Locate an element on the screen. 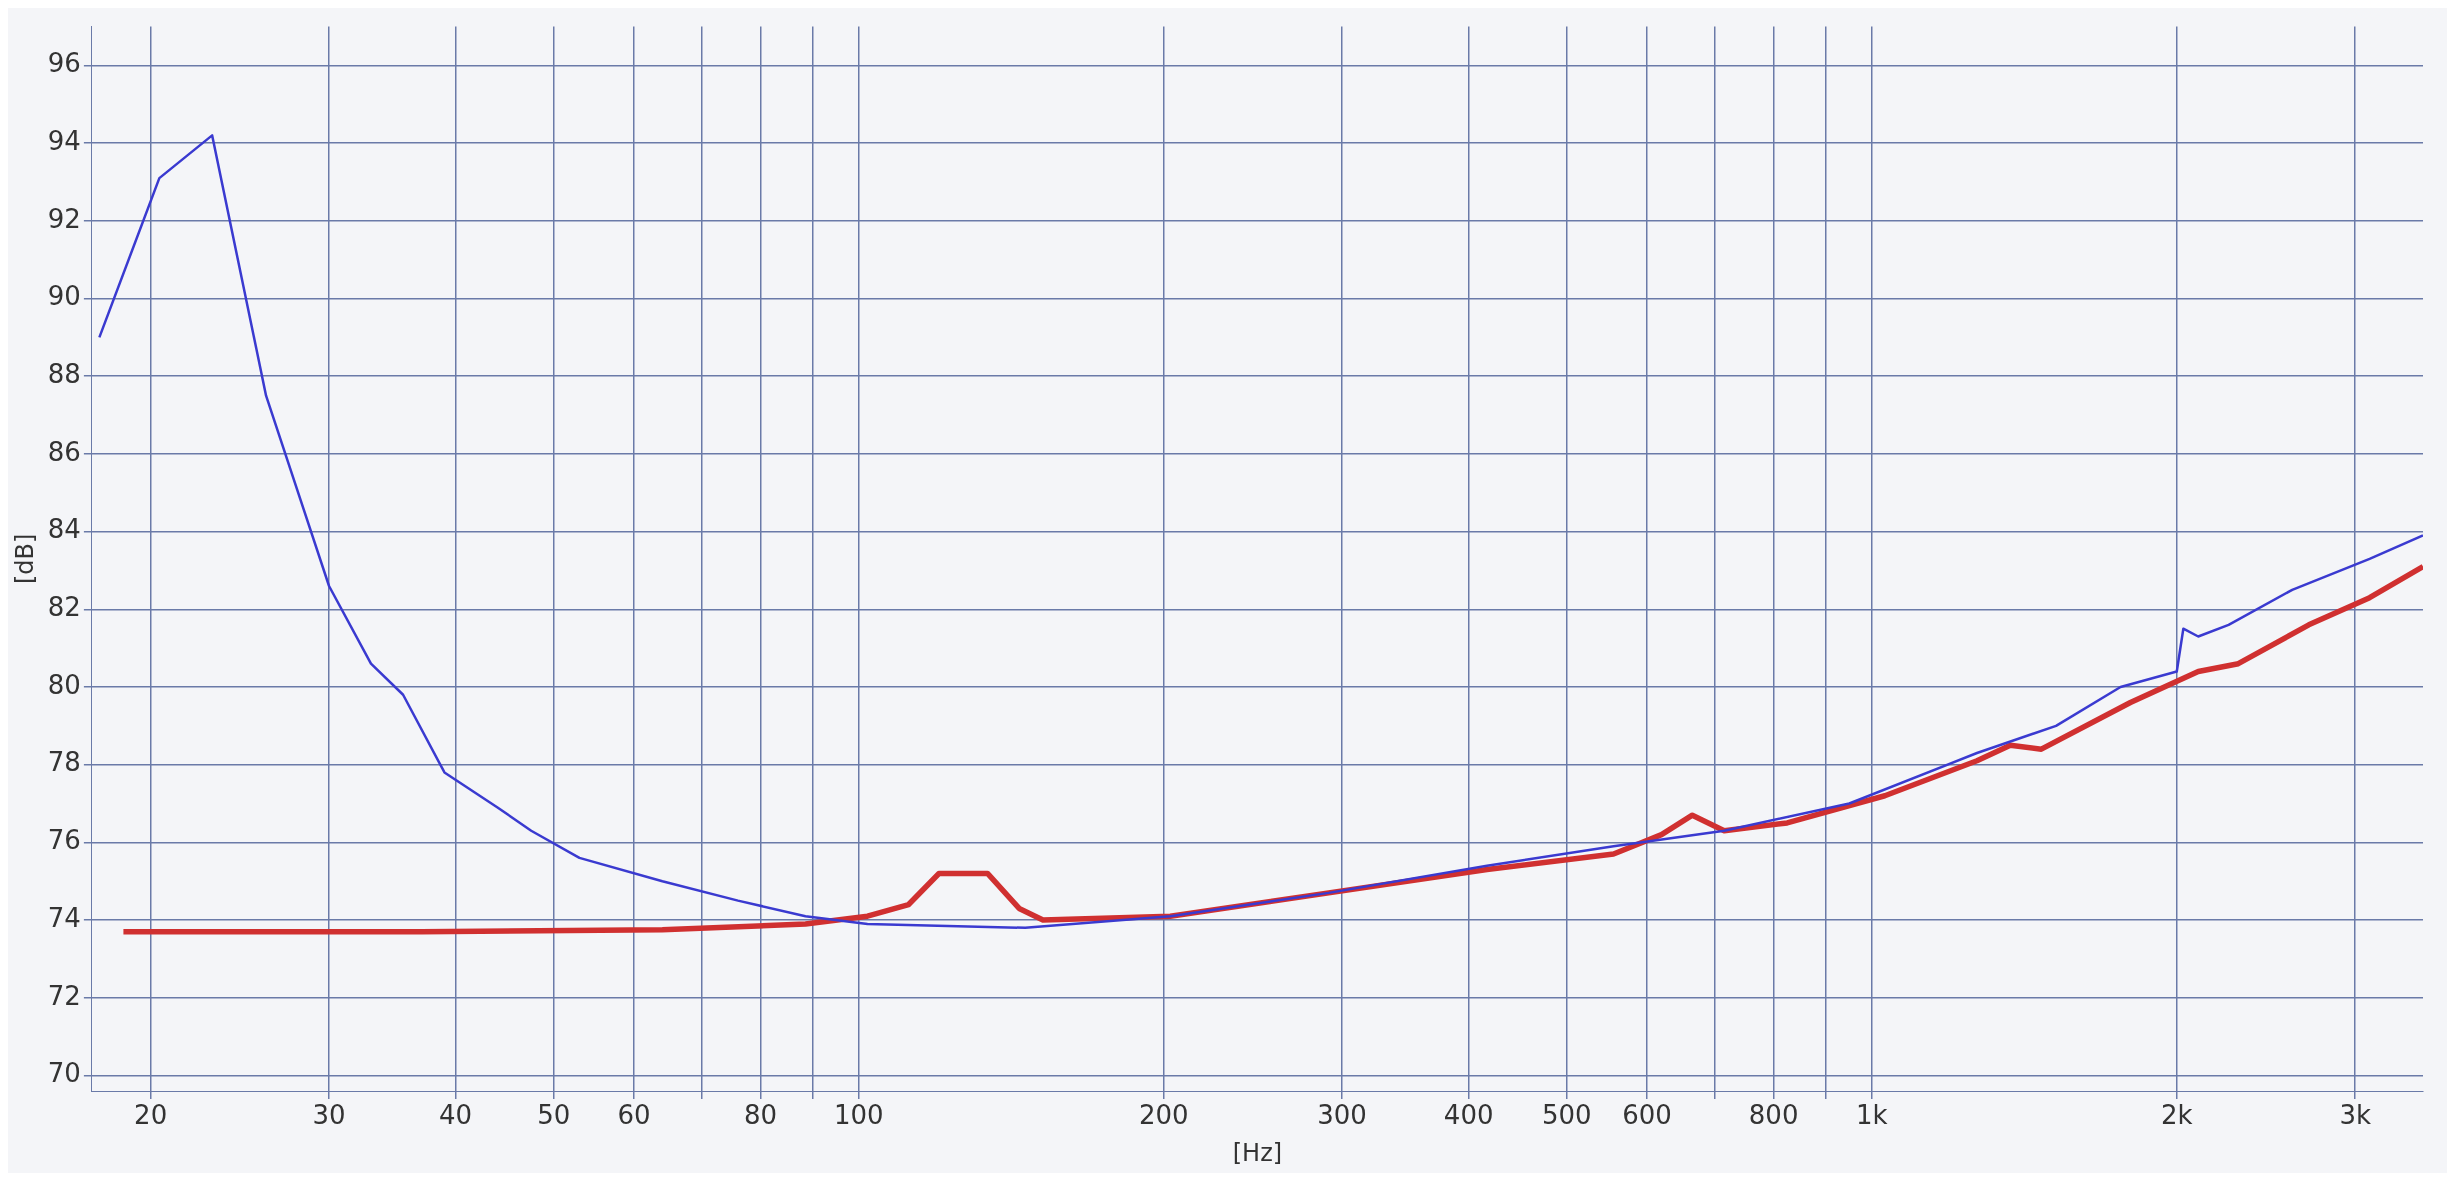 The width and height of the screenshot is (2455, 1187). y-tick-label: 80 is located at coordinates (64, 684).